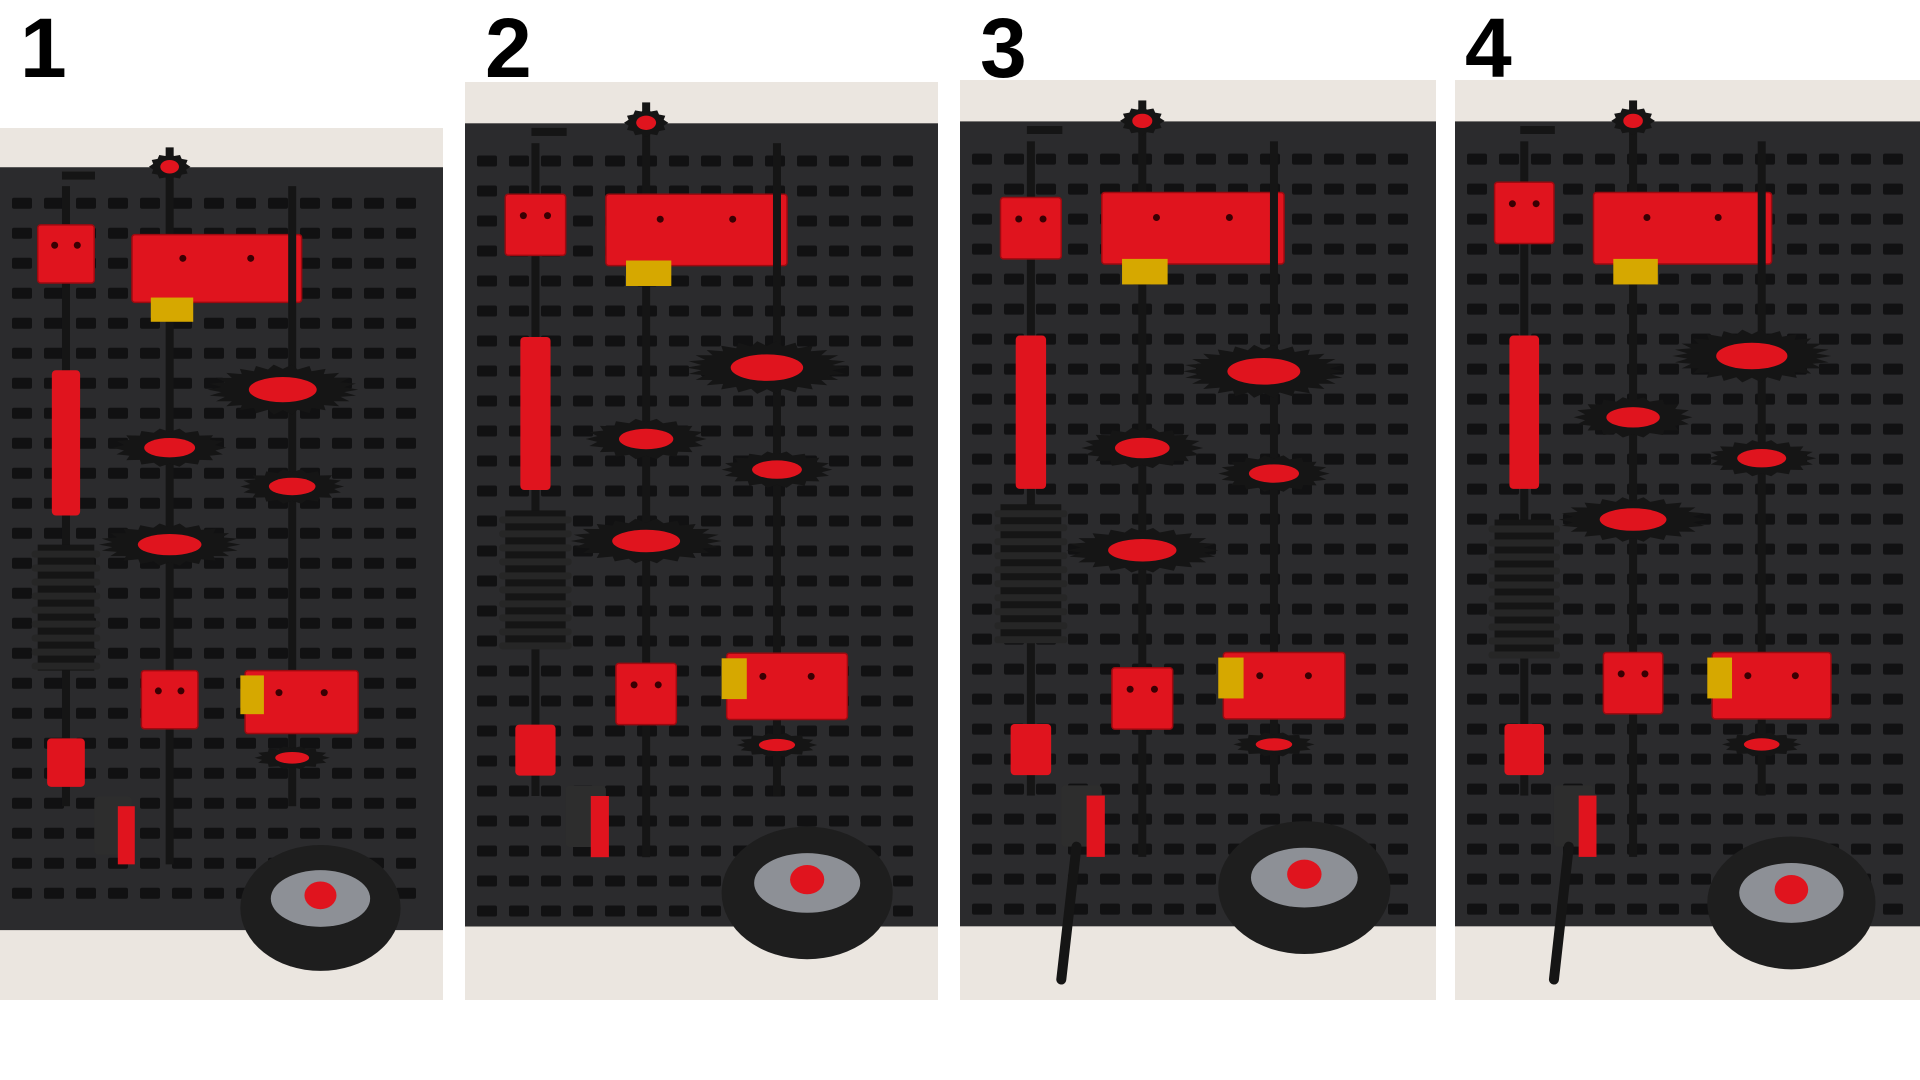  I want to click on hub-cap, so click(807, 880).